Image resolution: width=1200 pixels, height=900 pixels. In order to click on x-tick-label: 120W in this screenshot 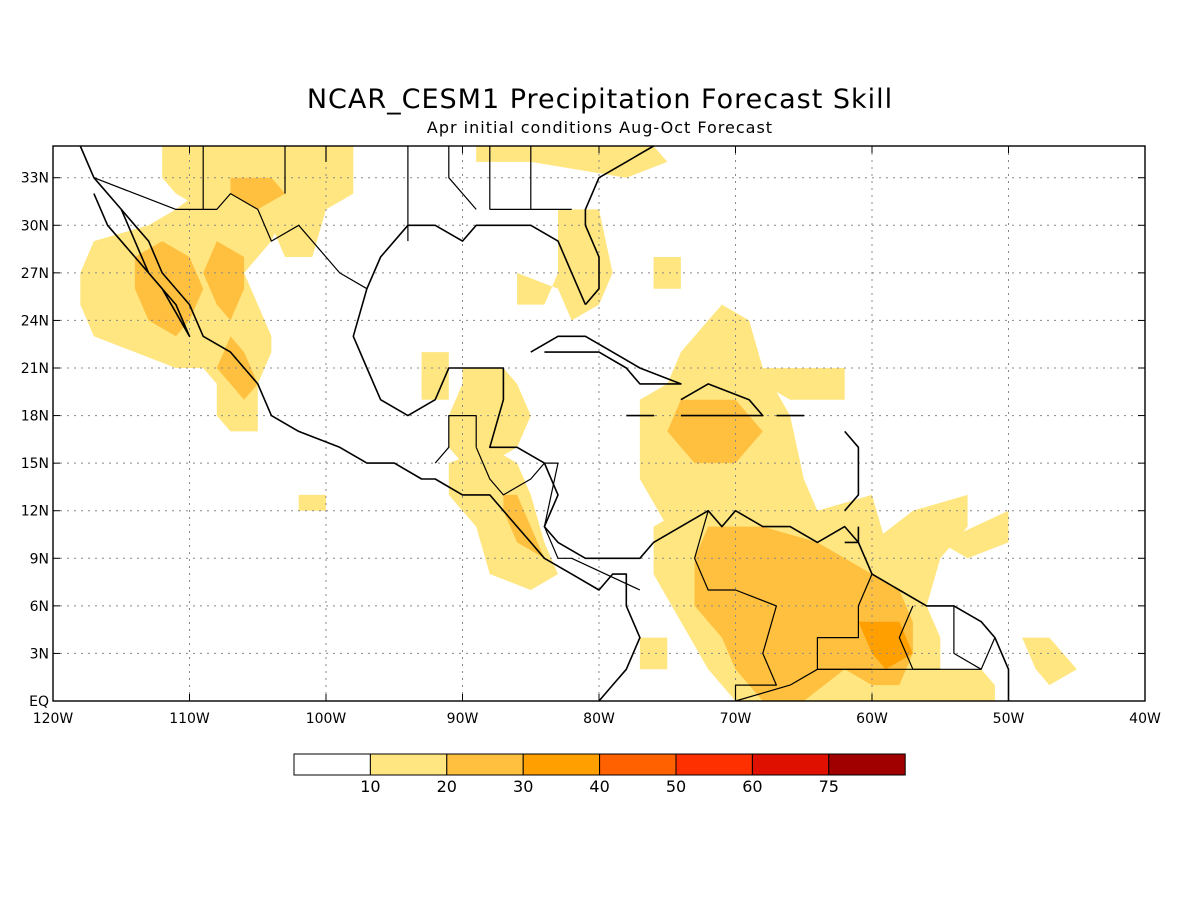, I will do `click(53, 719)`.